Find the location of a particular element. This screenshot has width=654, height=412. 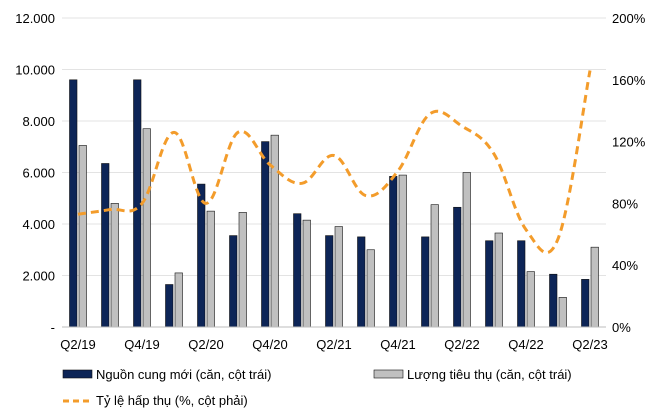

left-tick-label: 12.000 is located at coordinates (35, 18).